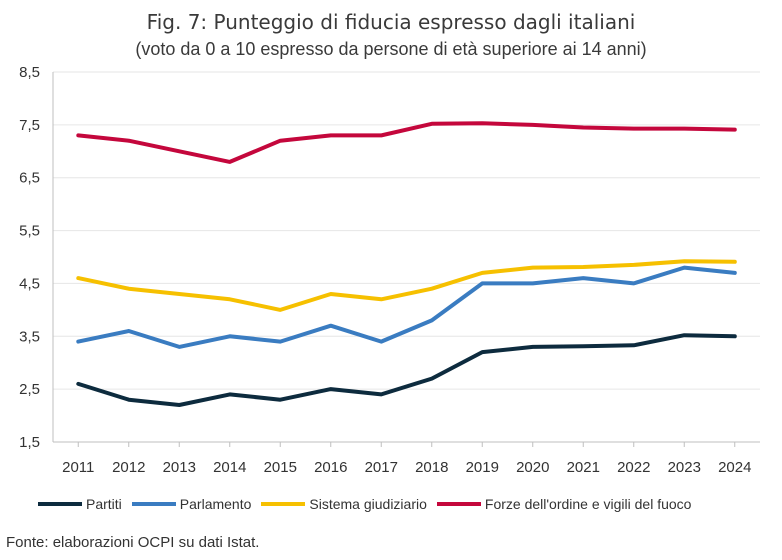 The image size is (782, 560). Describe the element at coordinates (29, 336) in the screenshot. I see `y-tick-label: 3,5` at that location.